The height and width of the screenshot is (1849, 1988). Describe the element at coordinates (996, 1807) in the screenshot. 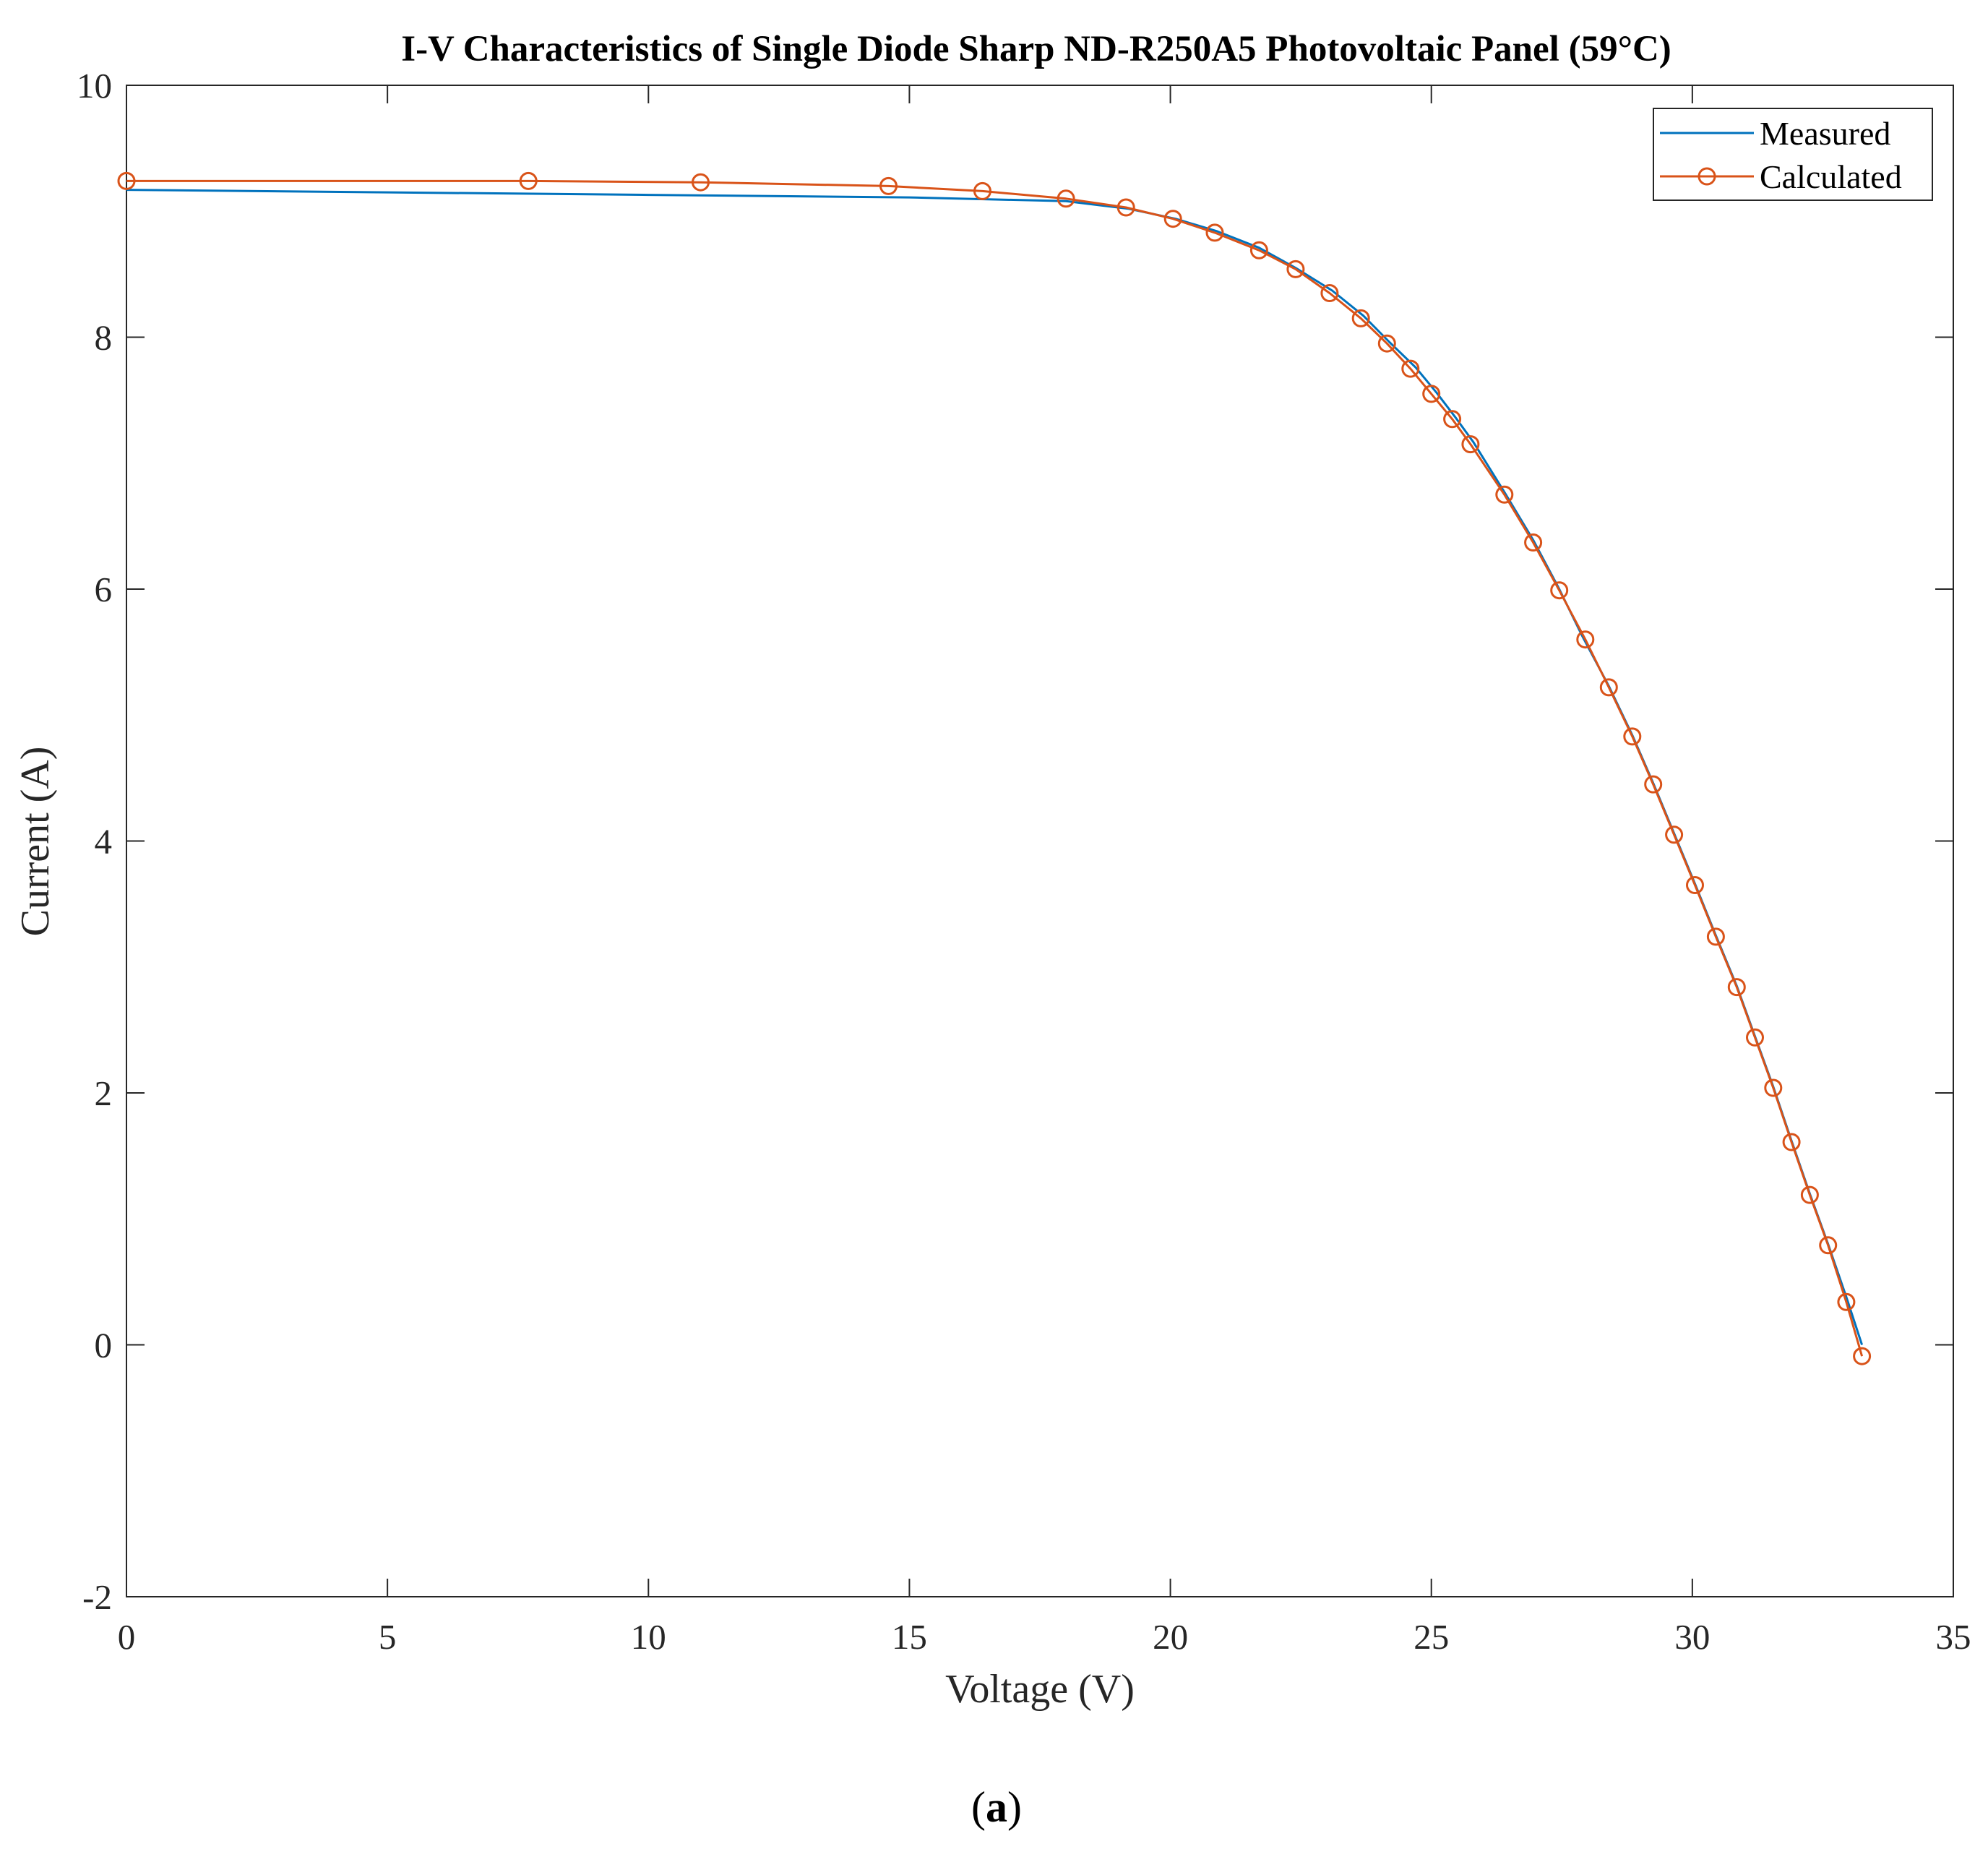

I see `figure-caption: (a)` at that location.